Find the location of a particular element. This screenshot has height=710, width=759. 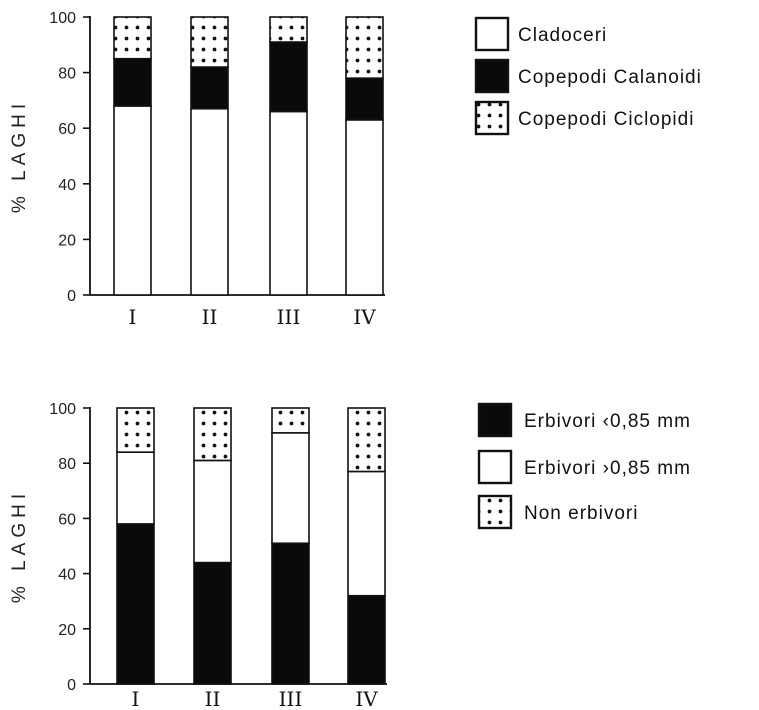

legend-label: Erbivori ›0,85 mm is located at coordinates (607, 468).